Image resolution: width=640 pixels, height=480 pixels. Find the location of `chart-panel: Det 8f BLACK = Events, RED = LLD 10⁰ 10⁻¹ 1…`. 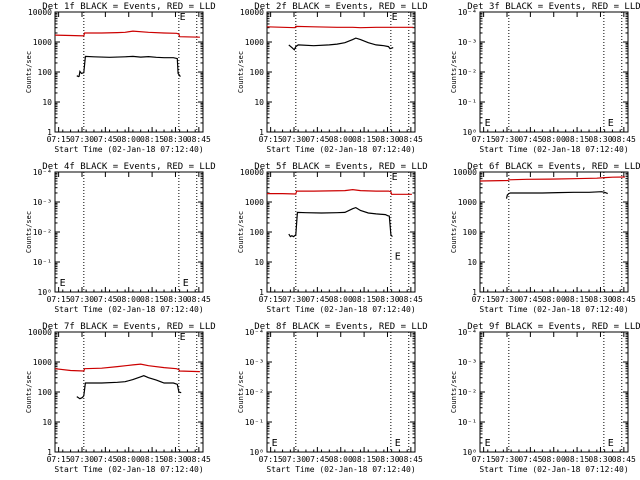

chart-panel: Det 8f BLACK = Events, RED = LLD 10⁰ 10⁻¹ 1… is located at coordinates (332, 398).